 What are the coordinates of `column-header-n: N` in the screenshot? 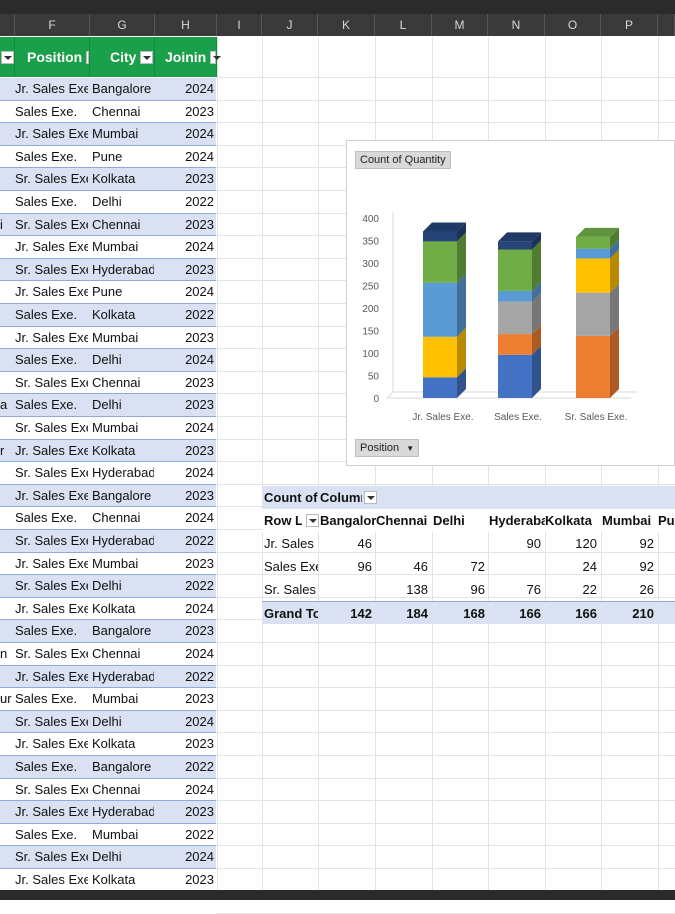 It's located at (516, 25).